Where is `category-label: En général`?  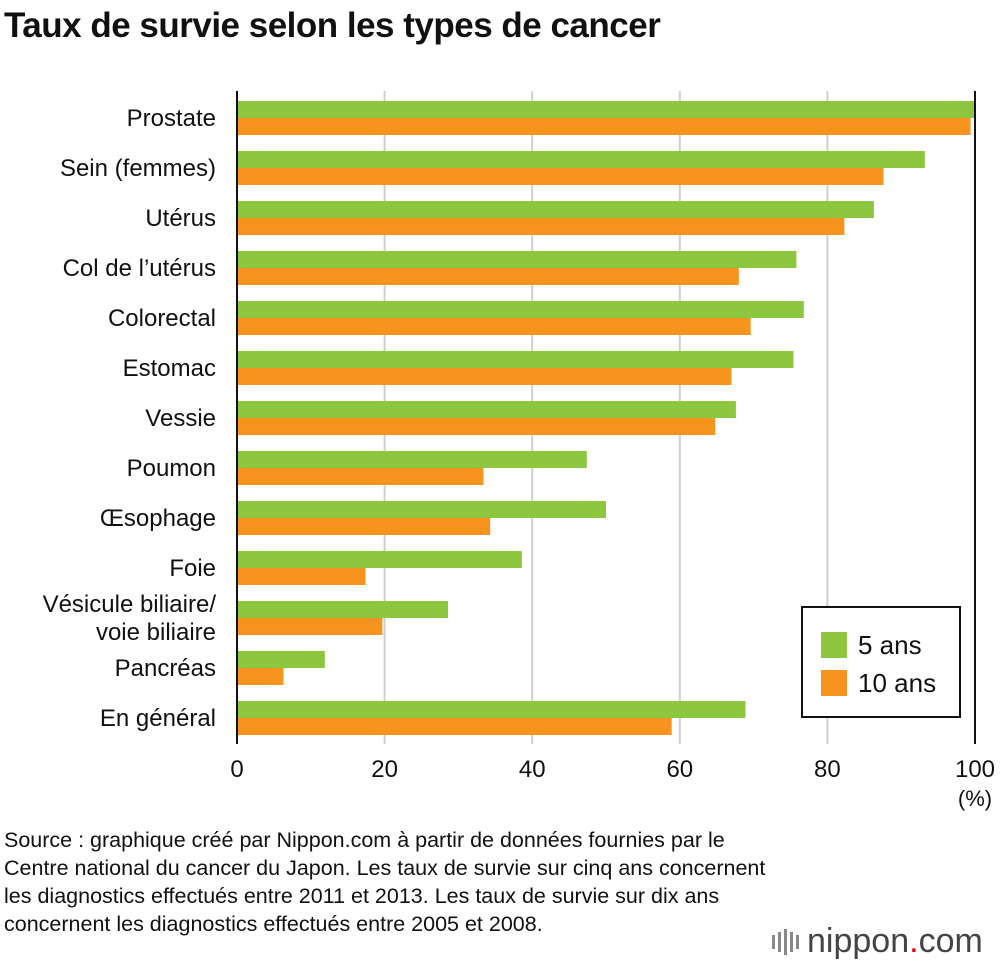 category-label: En général is located at coordinates (158, 718).